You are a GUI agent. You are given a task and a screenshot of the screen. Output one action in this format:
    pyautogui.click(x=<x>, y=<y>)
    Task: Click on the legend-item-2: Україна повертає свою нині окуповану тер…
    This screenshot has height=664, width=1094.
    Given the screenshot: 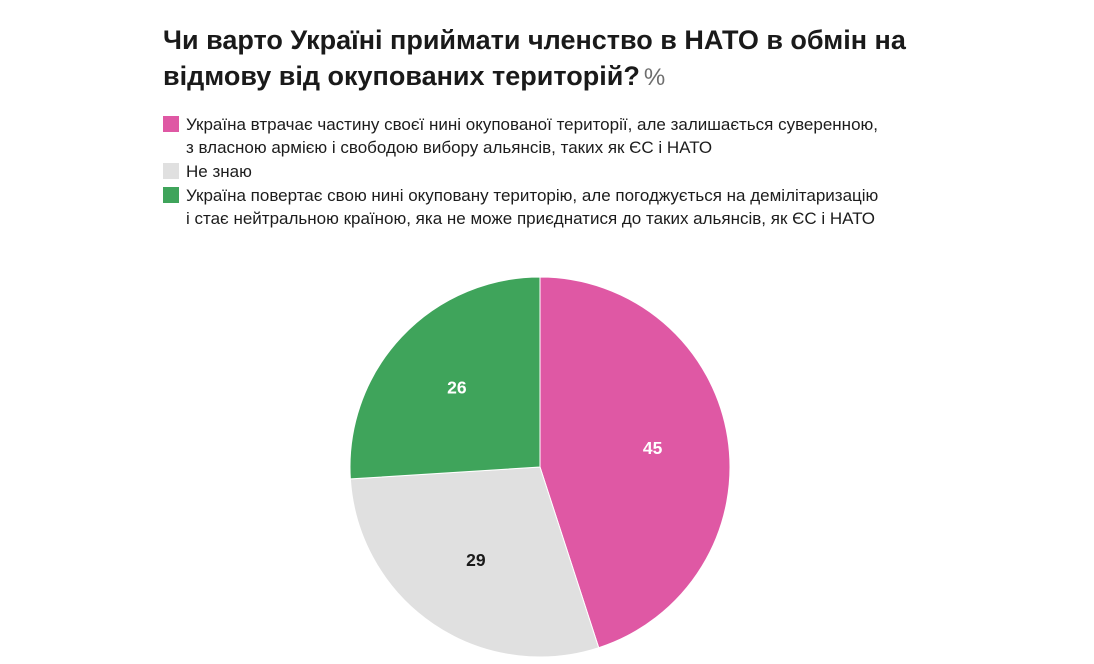 What is the action you would take?
    pyautogui.click(x=524, y=207)
    